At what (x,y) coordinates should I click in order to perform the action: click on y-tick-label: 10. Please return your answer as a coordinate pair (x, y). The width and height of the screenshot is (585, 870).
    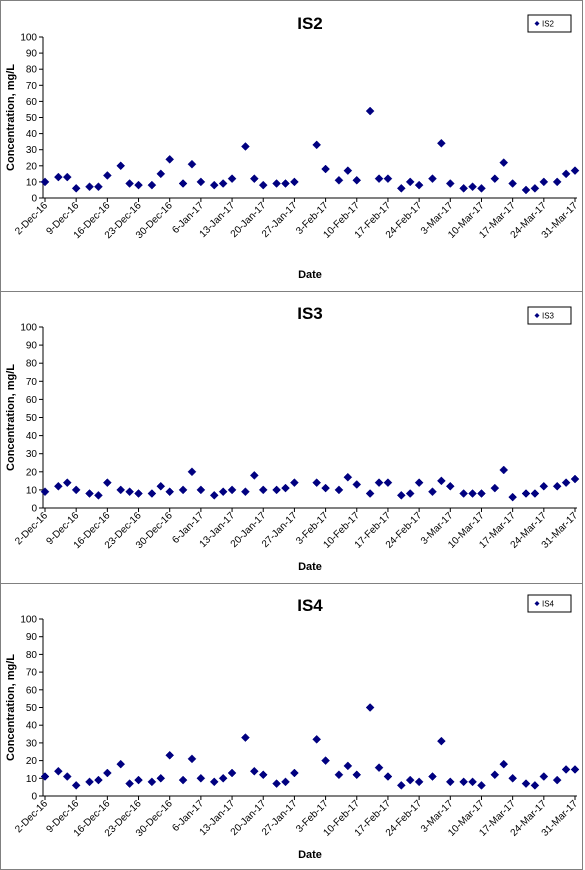
    Looking at the image, I should click on (32, 490).